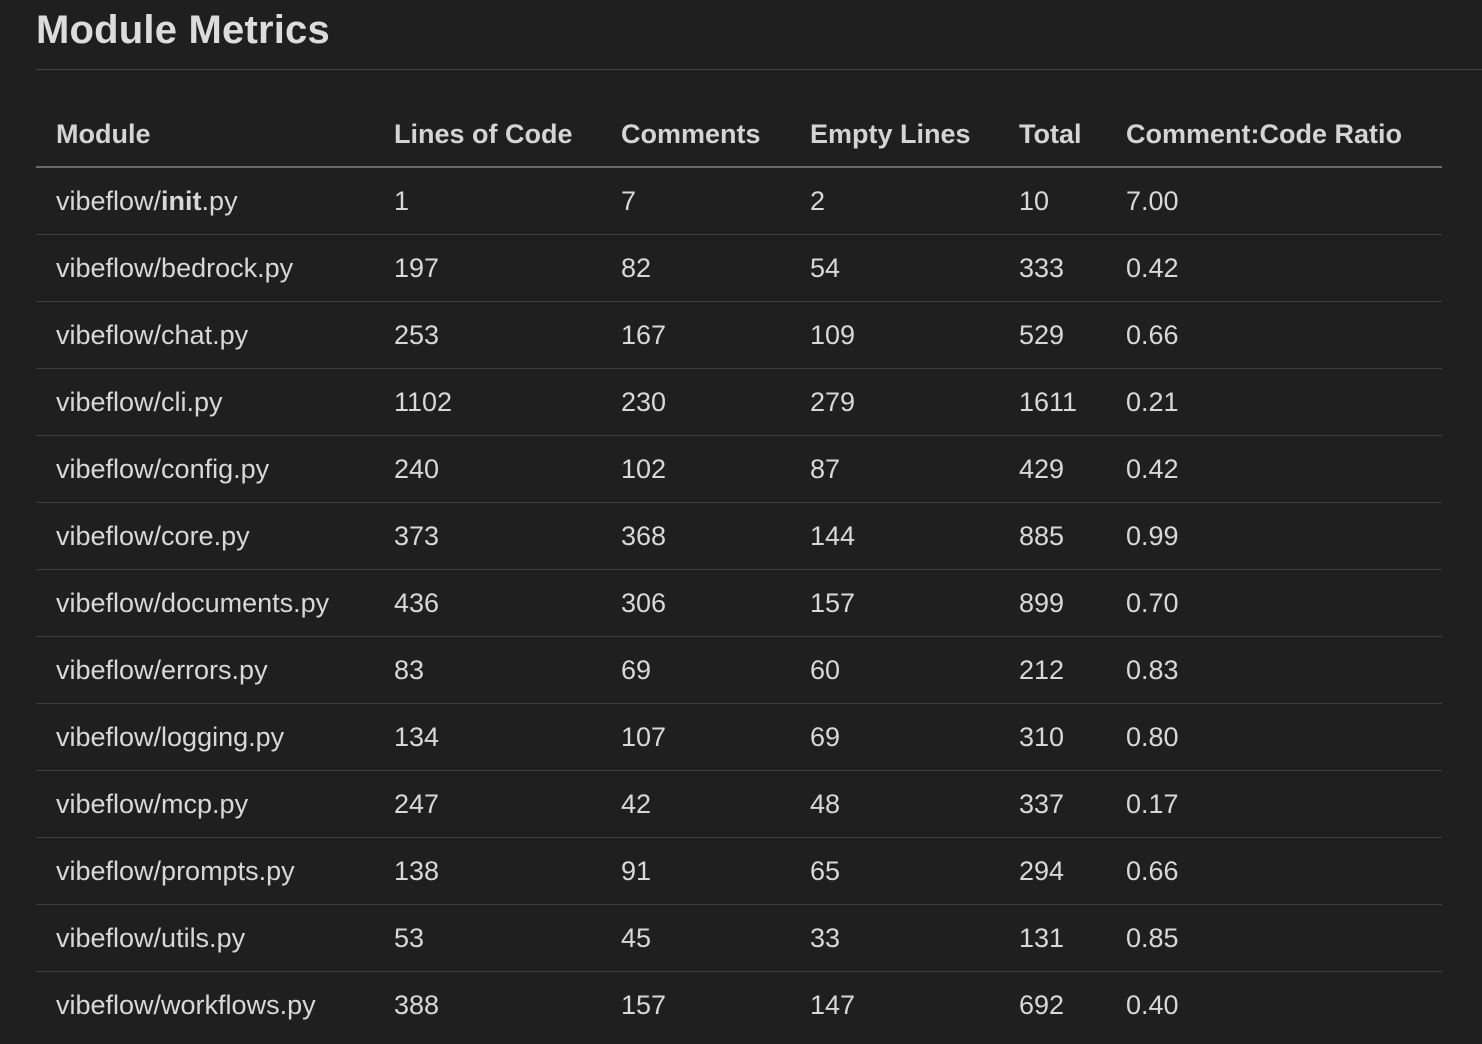 The image size is (1482, 1044). I want to click on table-row: vibeflow/logging.py 134 107 69 310 0.80, so click(739, 737).